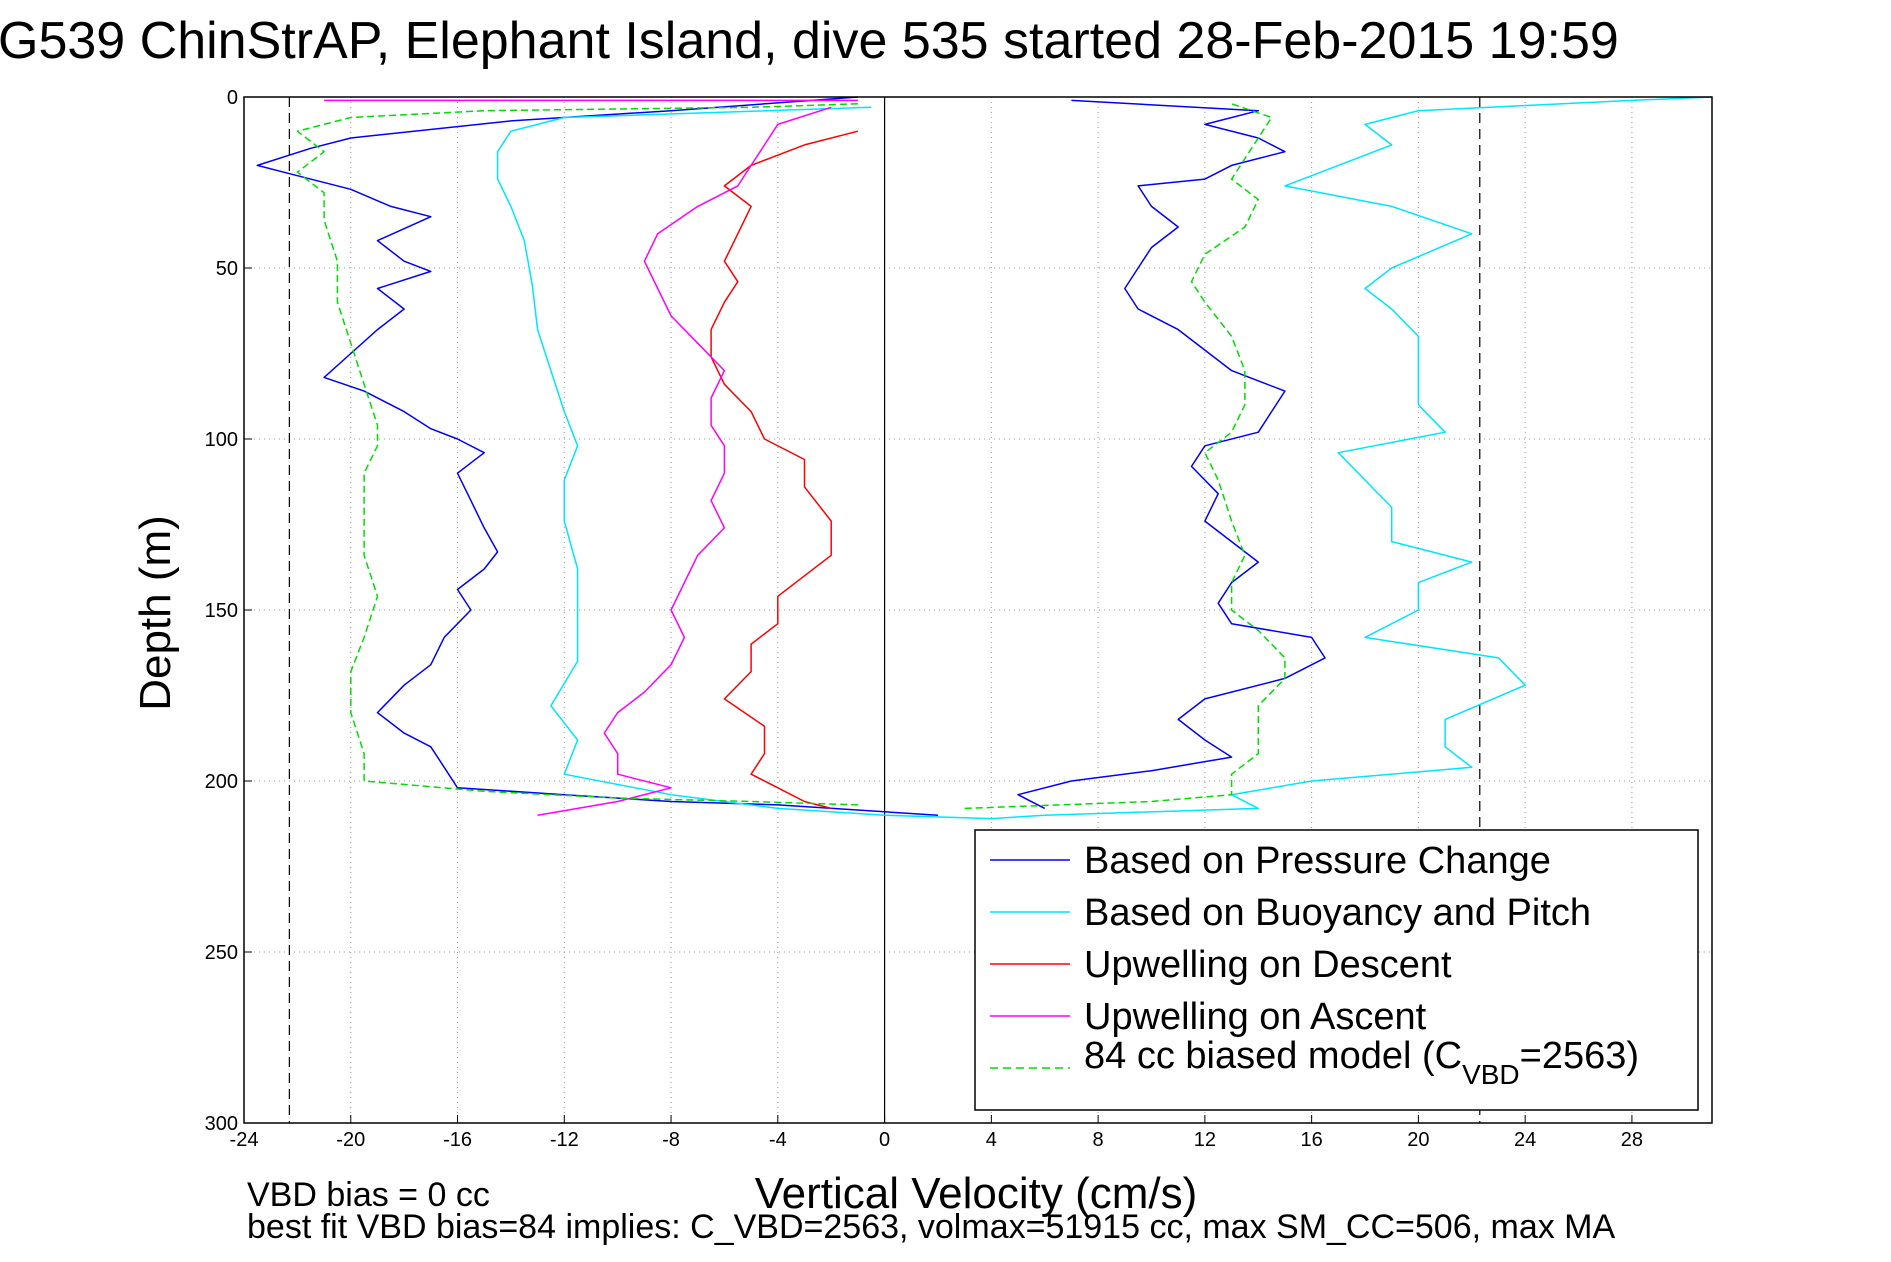 This screenshot has width=1891, height=1262. Describe the element at coordinates (1491, 1074) in the screenshot. I see `legend-model-subscript: VBD` at that location.